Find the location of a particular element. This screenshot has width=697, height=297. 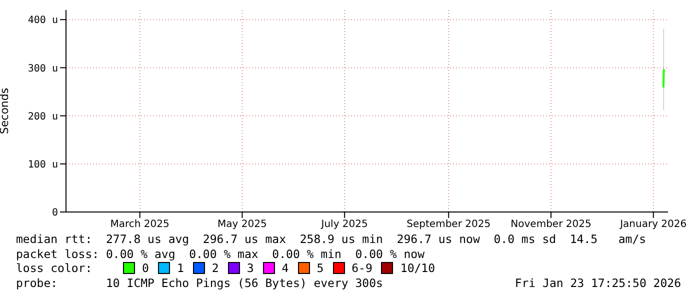

x-tick-label: November 2025 is located at coordinates (551, 224).